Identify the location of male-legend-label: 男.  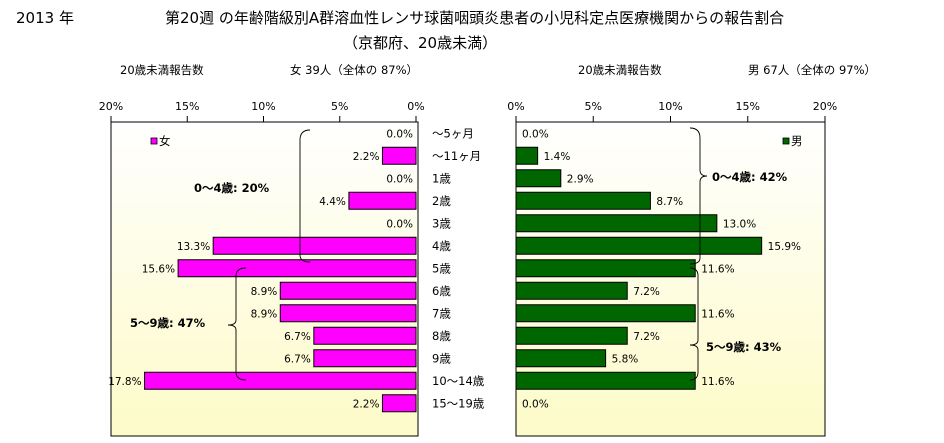
(797, 141).